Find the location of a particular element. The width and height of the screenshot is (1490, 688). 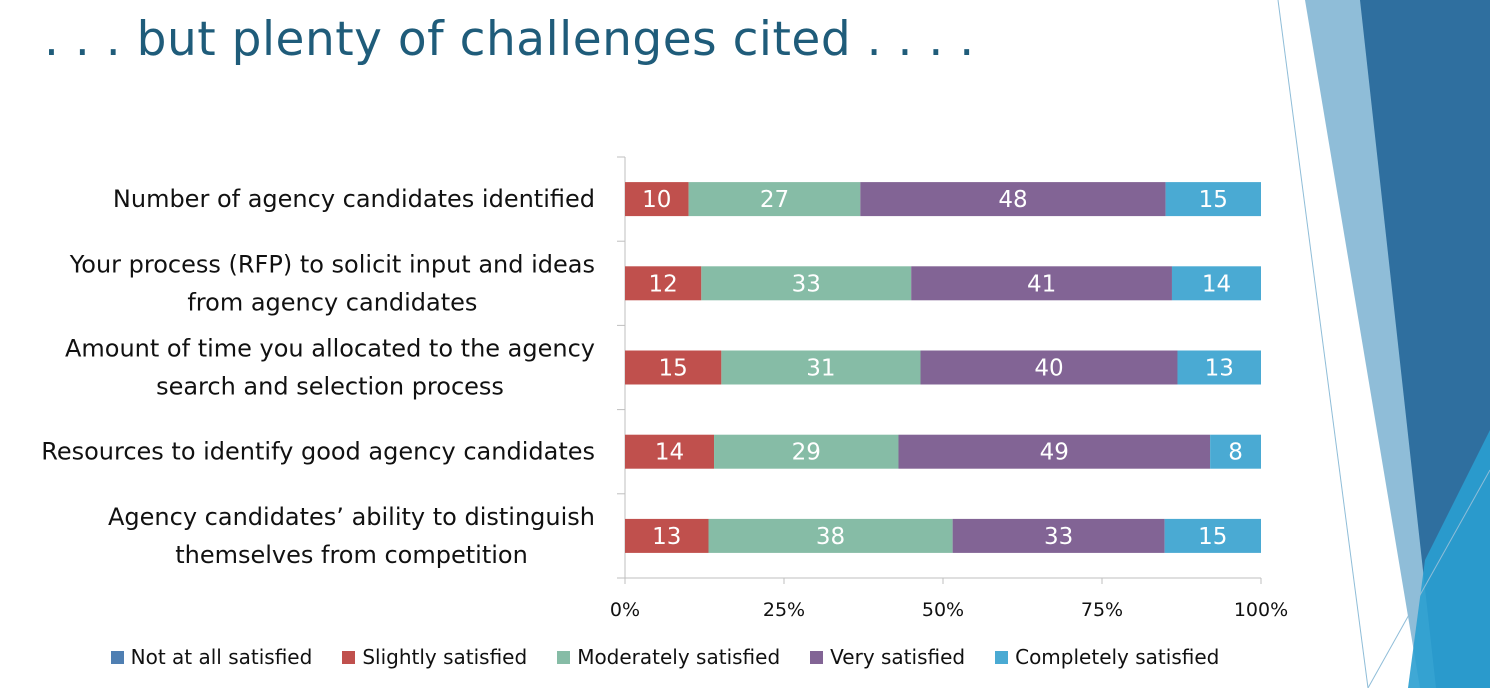

data-label: 10 is located at coordinates (656, 200).